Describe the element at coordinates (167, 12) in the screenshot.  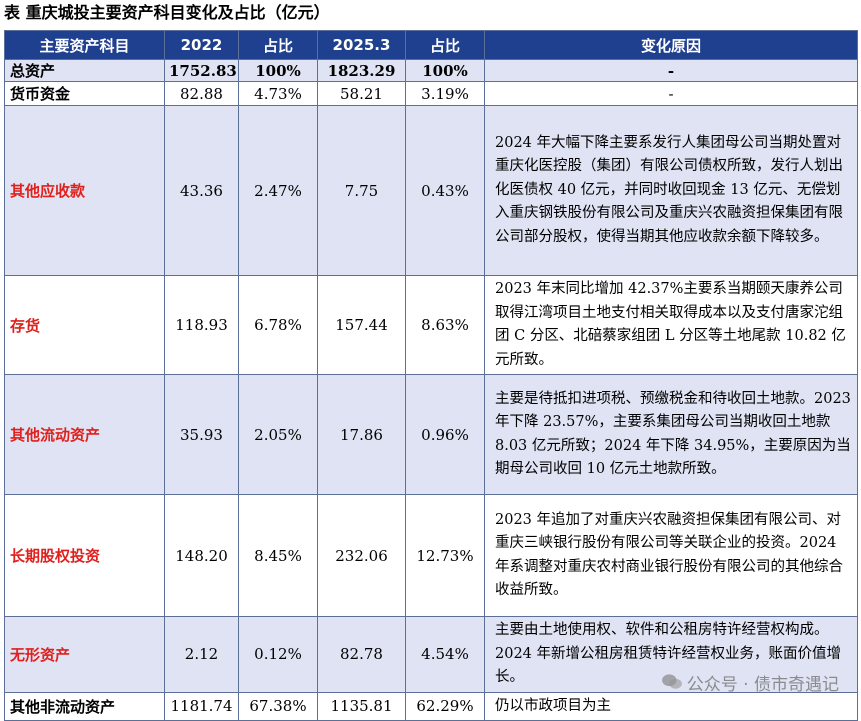
I see `table-caption: 表 重庆城投主要资产科目变化及占比（亿元）` at that location.